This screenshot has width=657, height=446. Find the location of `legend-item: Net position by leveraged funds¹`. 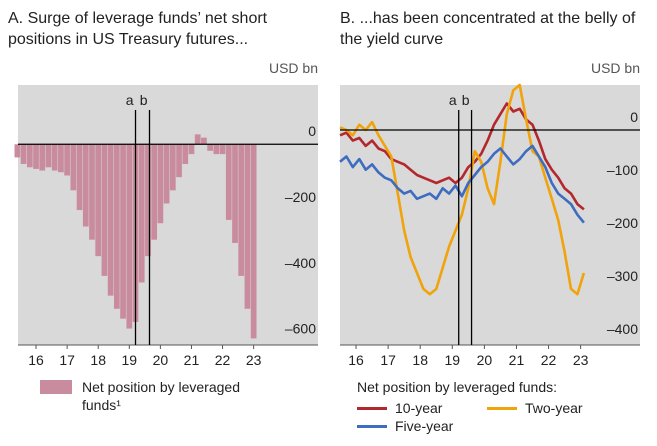

legend-item: Net position by leveraged funds¹ is located at coordinates (153, 396).